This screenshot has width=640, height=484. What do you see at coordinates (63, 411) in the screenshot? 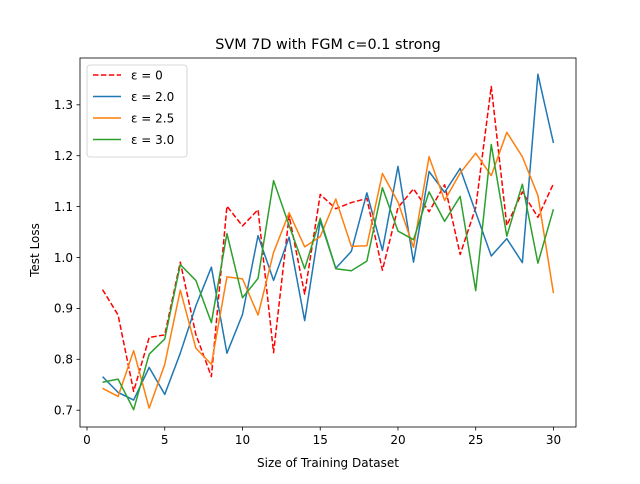
I see `y-tick-label: 0.7` at bounding box center [63, 411].